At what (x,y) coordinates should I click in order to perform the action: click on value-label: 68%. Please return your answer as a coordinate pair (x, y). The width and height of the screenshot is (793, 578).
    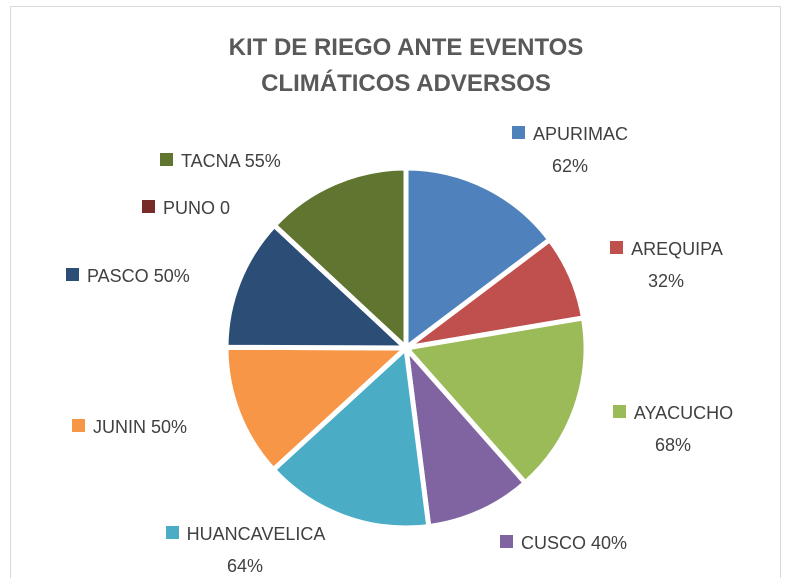
    Looking at the image, I should click on (673, 445).